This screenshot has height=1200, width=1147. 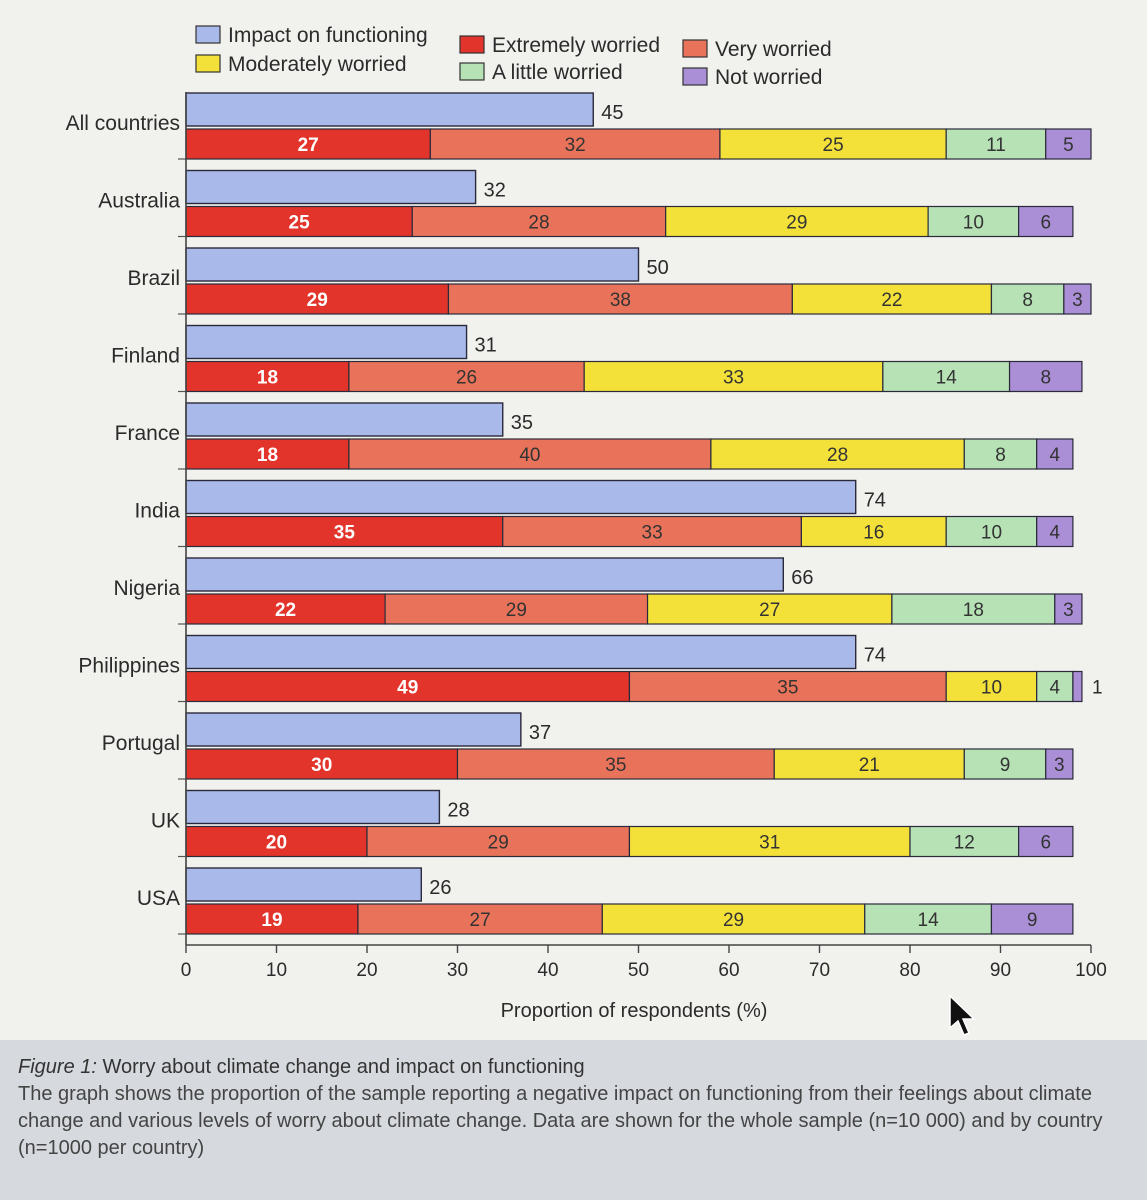 What do you see at coordinates (157, 511) in the screenshot?
I see `category-label: India` at bounding box center [157, 511].